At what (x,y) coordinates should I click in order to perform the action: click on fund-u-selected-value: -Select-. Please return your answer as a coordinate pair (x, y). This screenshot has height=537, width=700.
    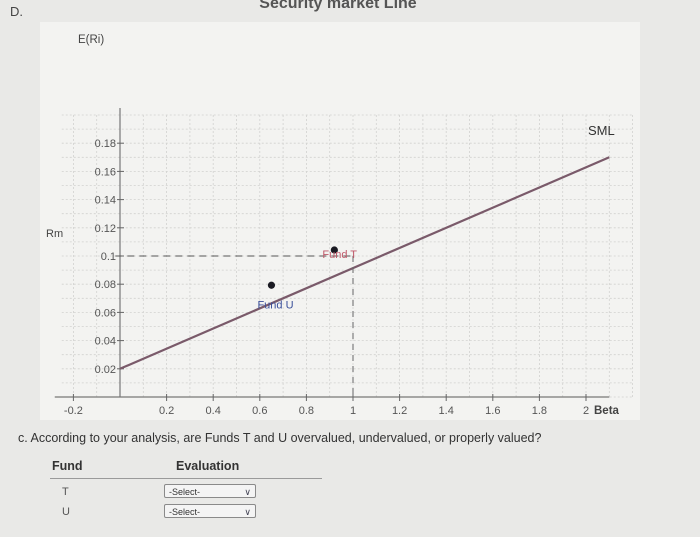
    Looking at the image, I should click on (185, 512).